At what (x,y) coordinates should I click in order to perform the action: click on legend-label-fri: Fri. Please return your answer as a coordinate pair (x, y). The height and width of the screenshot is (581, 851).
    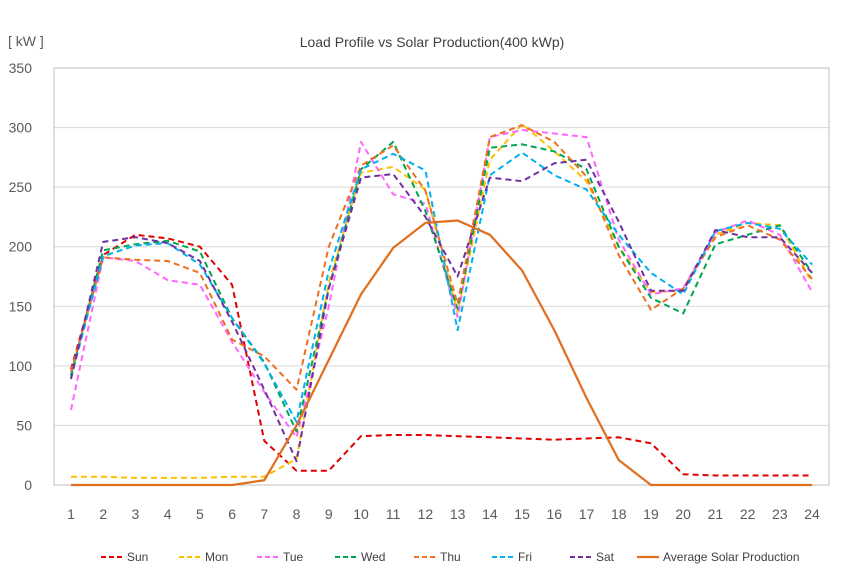
    Looking at the image, I should click on (525, 557).